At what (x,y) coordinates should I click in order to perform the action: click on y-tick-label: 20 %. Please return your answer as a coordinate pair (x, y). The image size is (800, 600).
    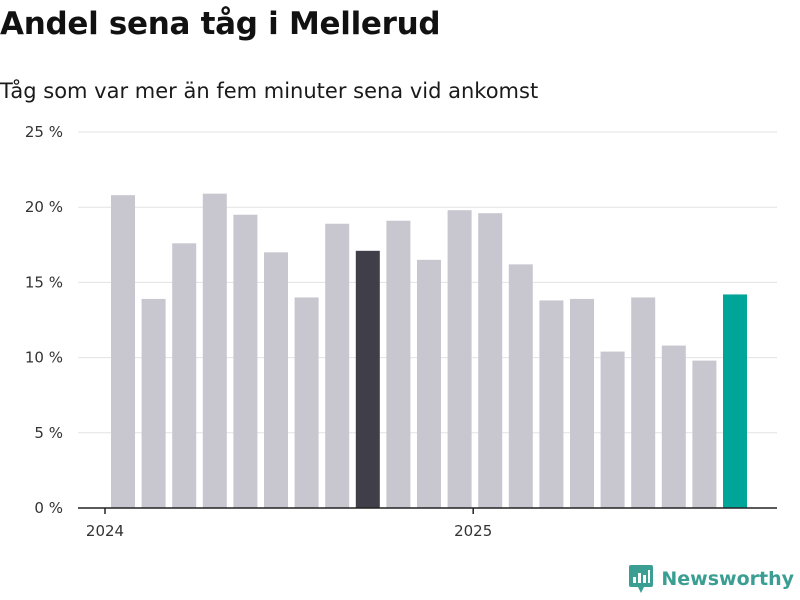
    Looking at the image, I should click on (44, 207).